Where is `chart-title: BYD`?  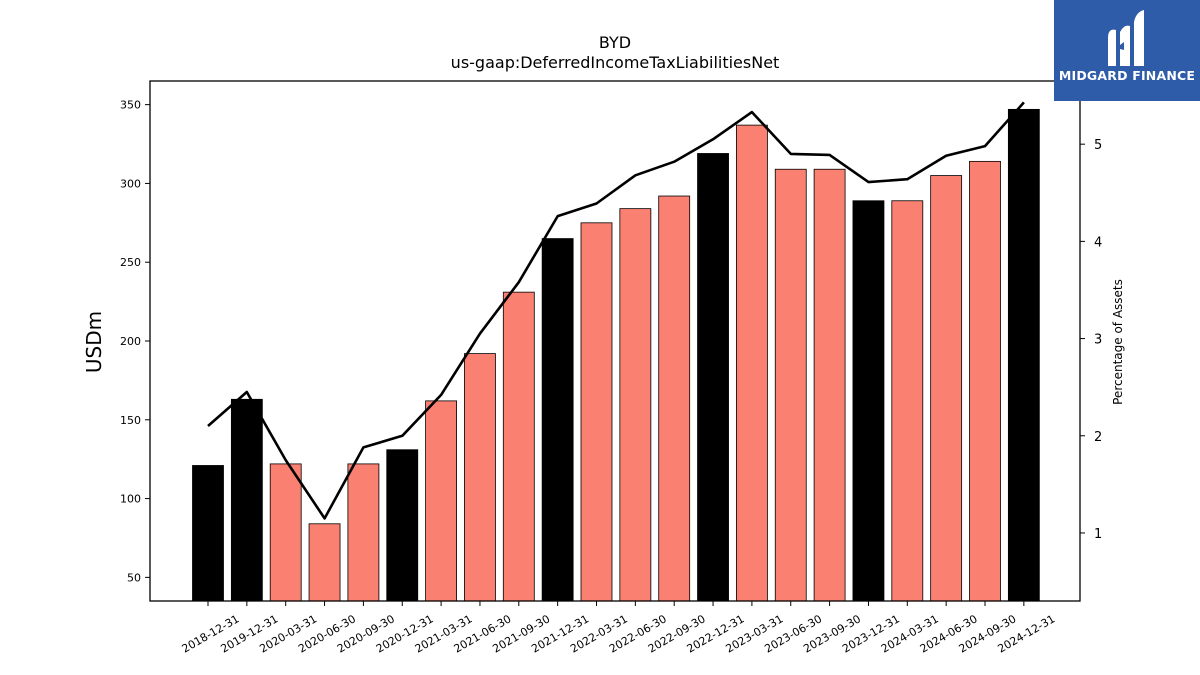
chart-title: BYD is located at coordinates (615, 42).